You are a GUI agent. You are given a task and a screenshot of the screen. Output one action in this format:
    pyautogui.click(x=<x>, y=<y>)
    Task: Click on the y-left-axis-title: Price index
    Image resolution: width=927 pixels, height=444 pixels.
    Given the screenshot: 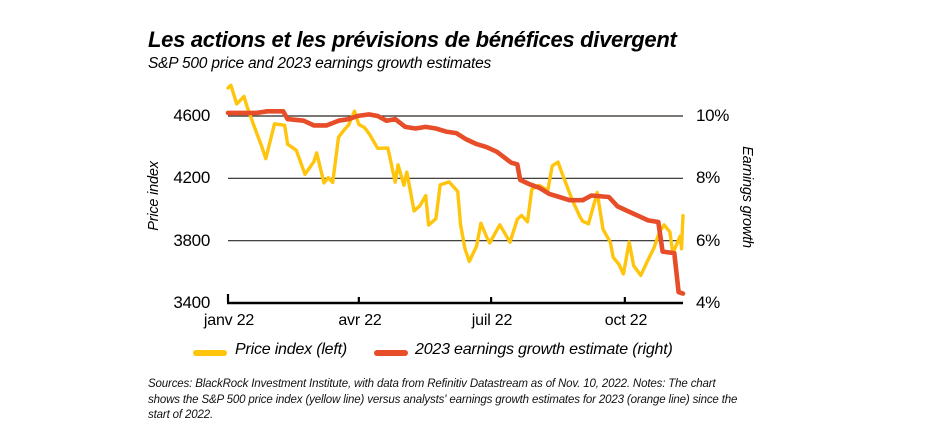 What is the action you would take?
    pyautogui.click(x=154, y=196)
    